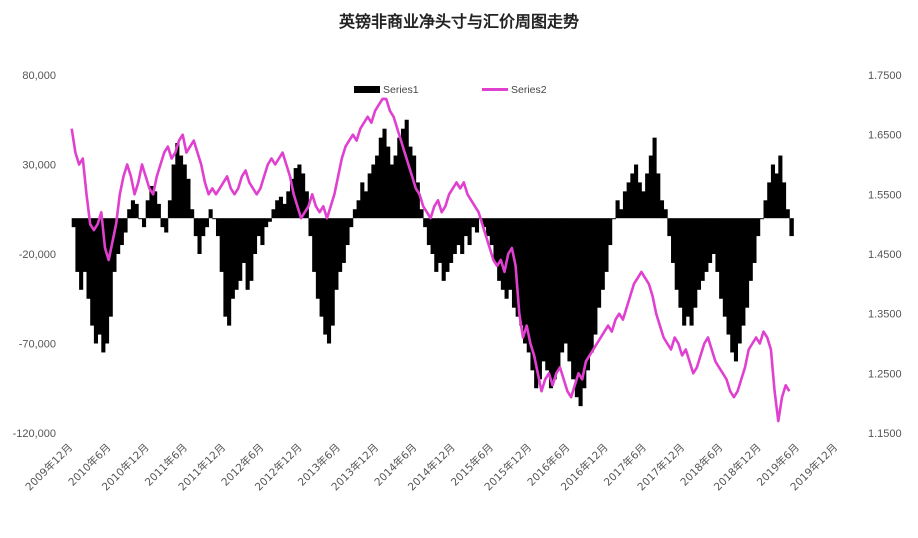 This screenshot has width=918, height=538. What do you see at coordinates (529, 90) in the screenshot?
I see `legend-label-series2: Series2` at bounding box center [529, 90].